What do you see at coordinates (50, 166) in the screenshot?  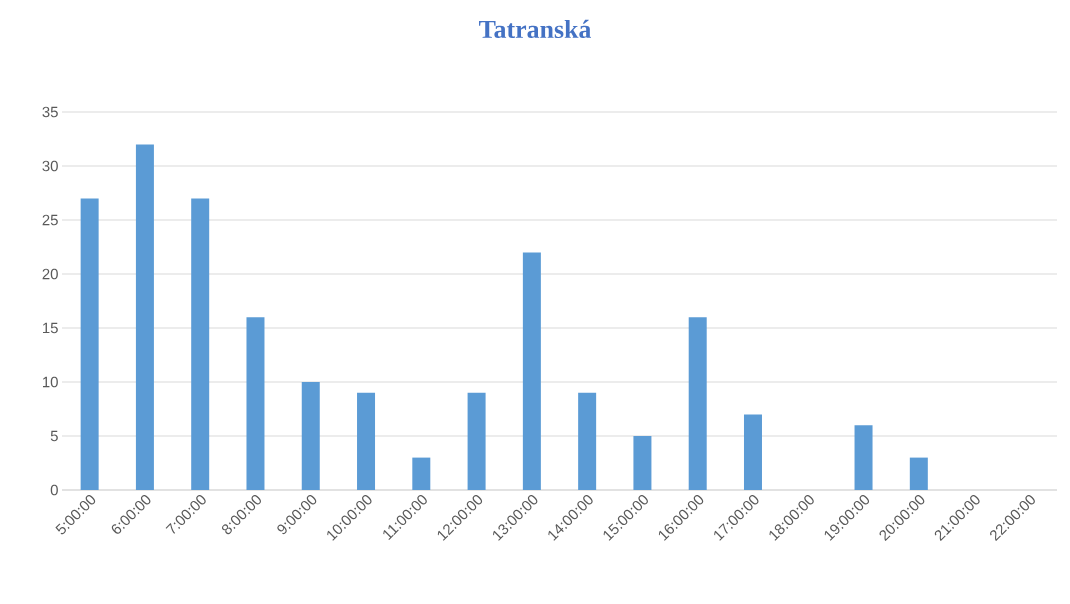 I see `y-tick-label: 30` at bounding box center [50, 166].